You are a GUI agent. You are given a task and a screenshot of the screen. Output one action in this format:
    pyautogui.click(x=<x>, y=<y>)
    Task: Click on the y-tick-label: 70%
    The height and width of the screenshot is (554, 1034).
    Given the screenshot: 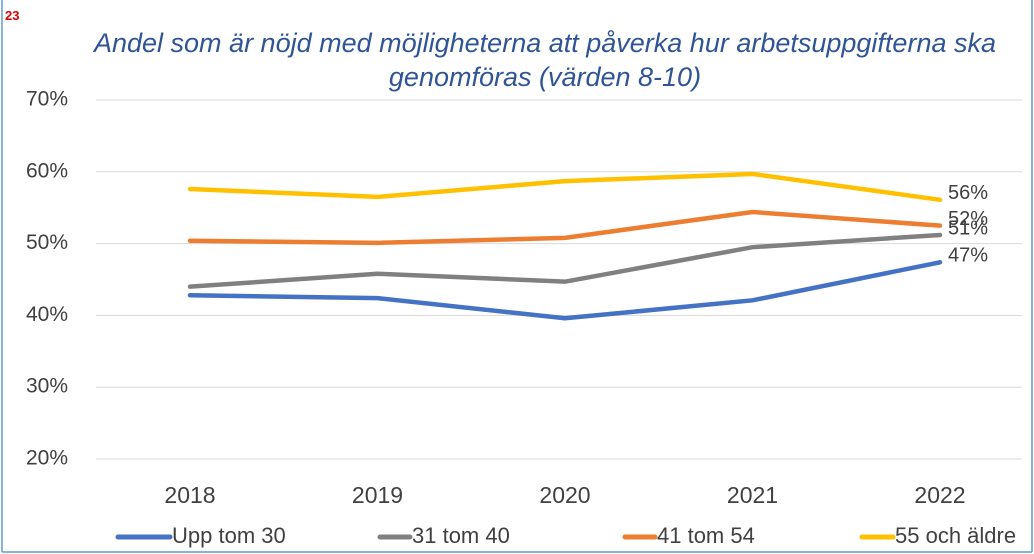 What is the action you would take?
    pyautogui.click(x=47, y=99)
    